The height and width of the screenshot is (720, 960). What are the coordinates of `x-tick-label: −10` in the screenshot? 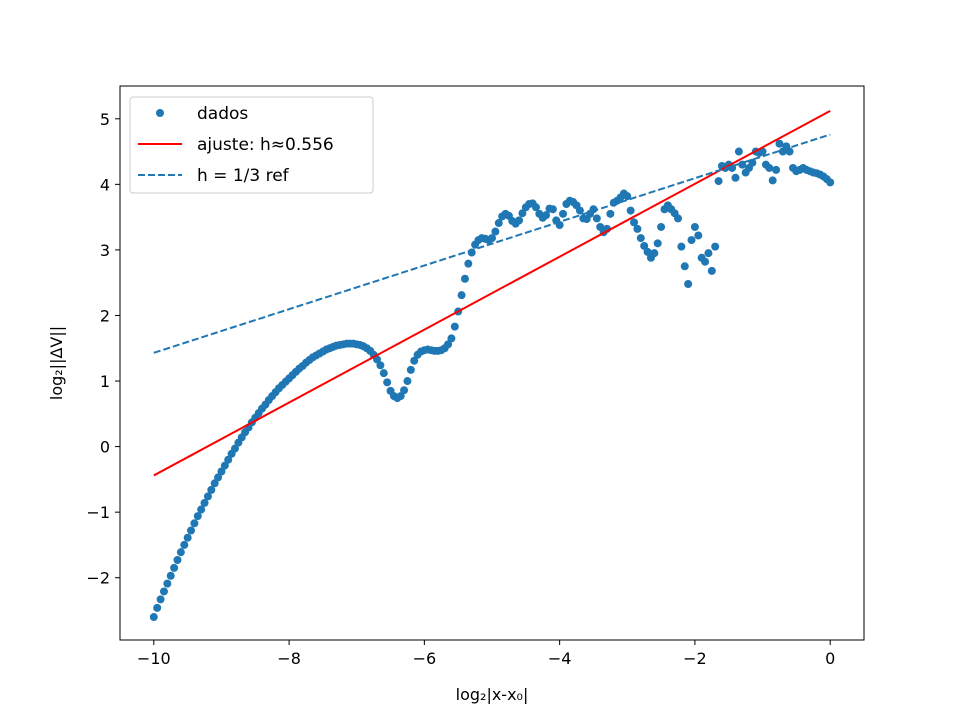 It's located at (154, 658).